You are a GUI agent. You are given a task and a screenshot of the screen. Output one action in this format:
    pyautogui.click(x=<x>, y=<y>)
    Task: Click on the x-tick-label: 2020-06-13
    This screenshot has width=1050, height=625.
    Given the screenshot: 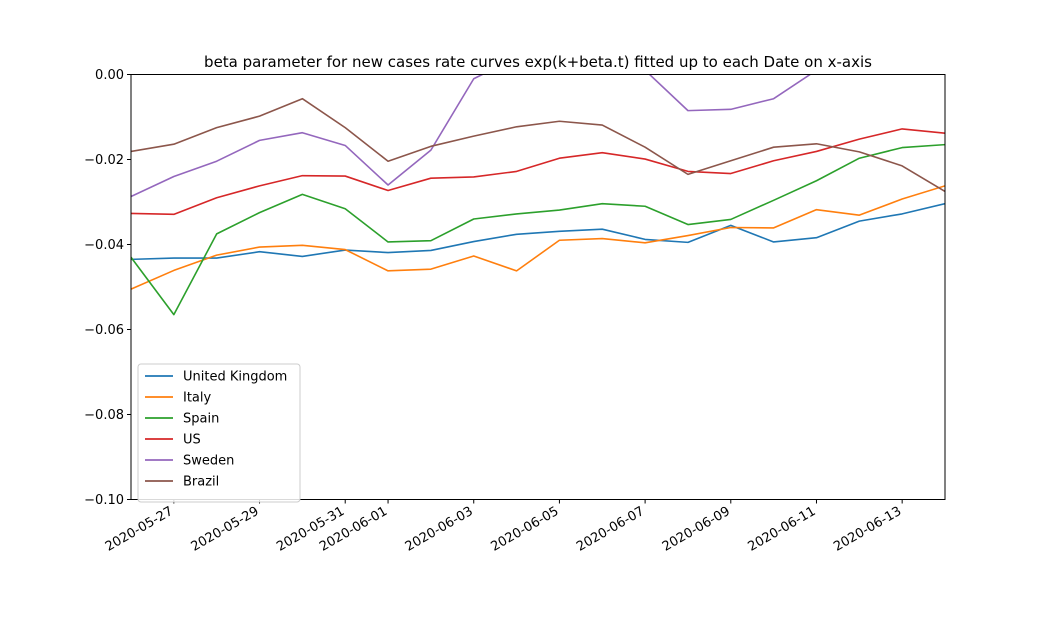 What is the action you would take?
    pyautogui.click(x=867, y=529)
    